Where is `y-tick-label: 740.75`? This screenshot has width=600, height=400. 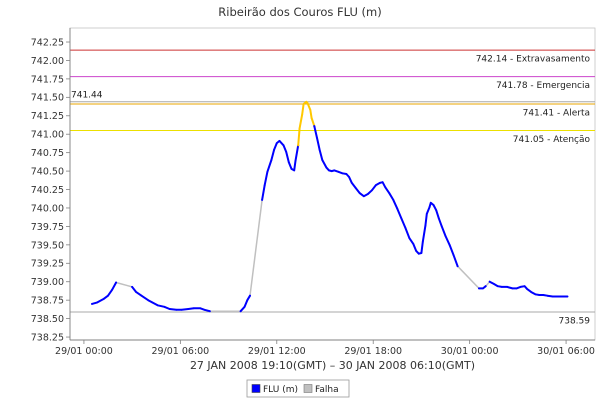
y-tick-label: 740.75 is located at coordinates (47, 153).